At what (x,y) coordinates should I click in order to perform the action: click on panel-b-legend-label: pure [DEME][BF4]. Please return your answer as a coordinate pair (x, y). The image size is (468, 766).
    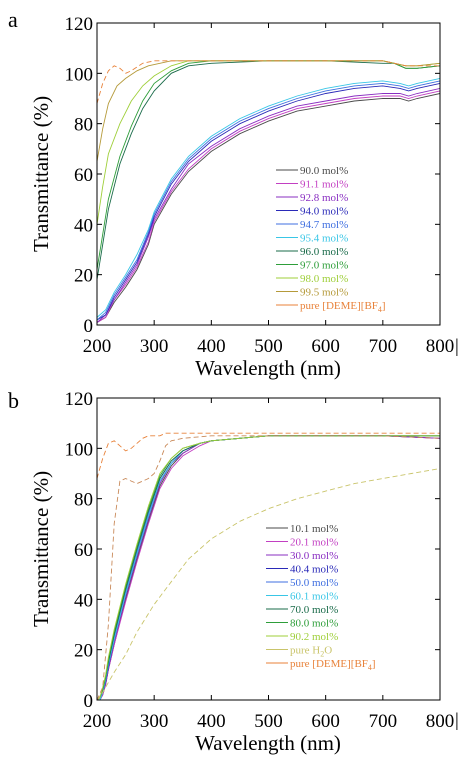
    Looking at the image, I should click on (333, 665).